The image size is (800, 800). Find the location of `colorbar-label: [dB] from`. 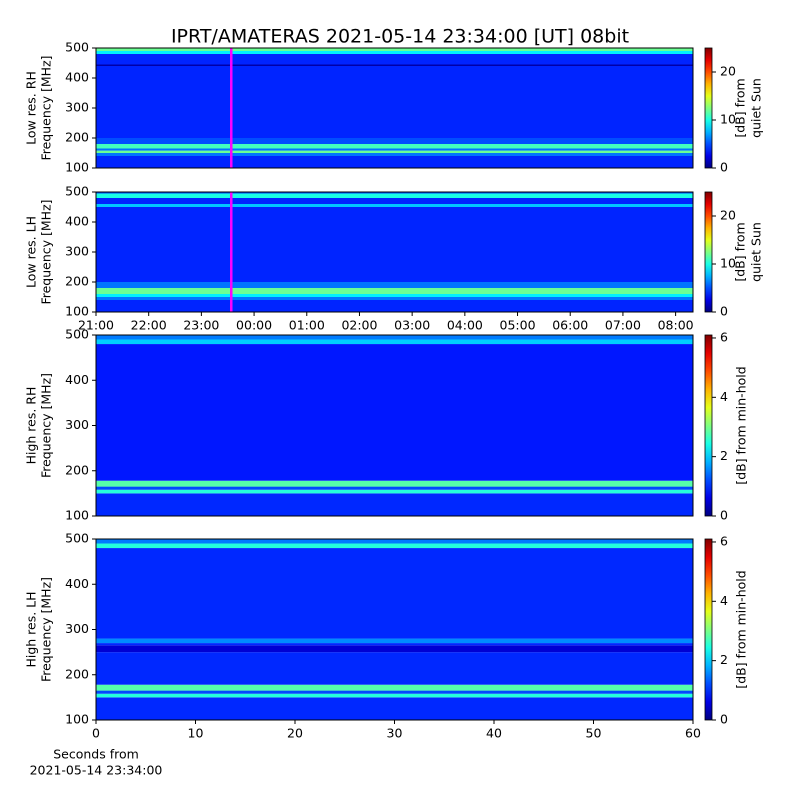

colorbar-label: [dB] from is located at coordinates (740, 107).